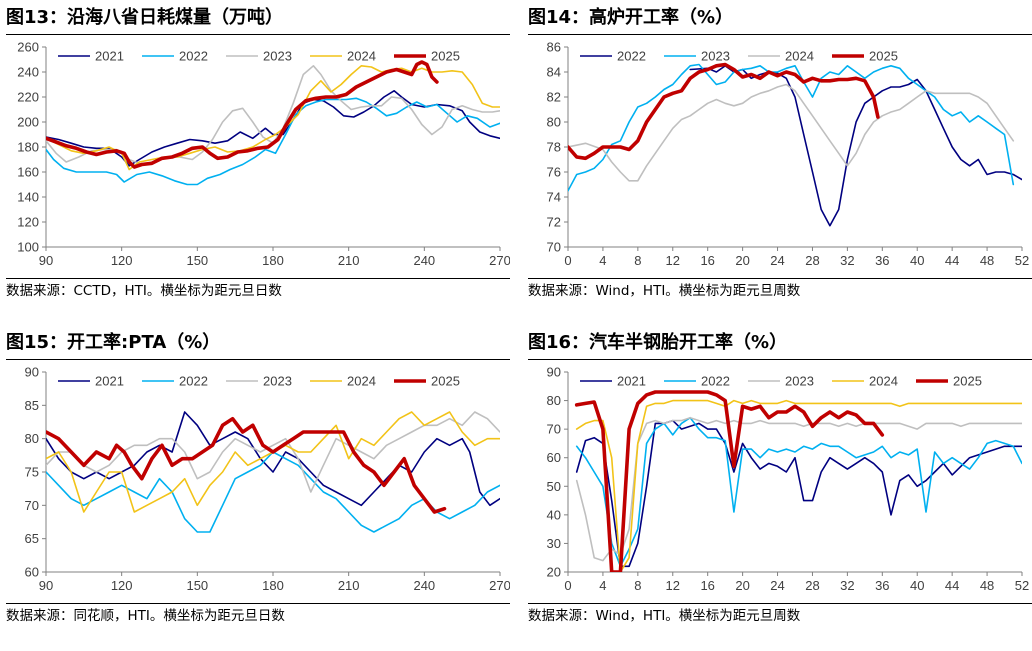 Image resolution: width=1032 pixels, height=651 pixels. I want to click on y-tick-label: 82, so click(554, 97).